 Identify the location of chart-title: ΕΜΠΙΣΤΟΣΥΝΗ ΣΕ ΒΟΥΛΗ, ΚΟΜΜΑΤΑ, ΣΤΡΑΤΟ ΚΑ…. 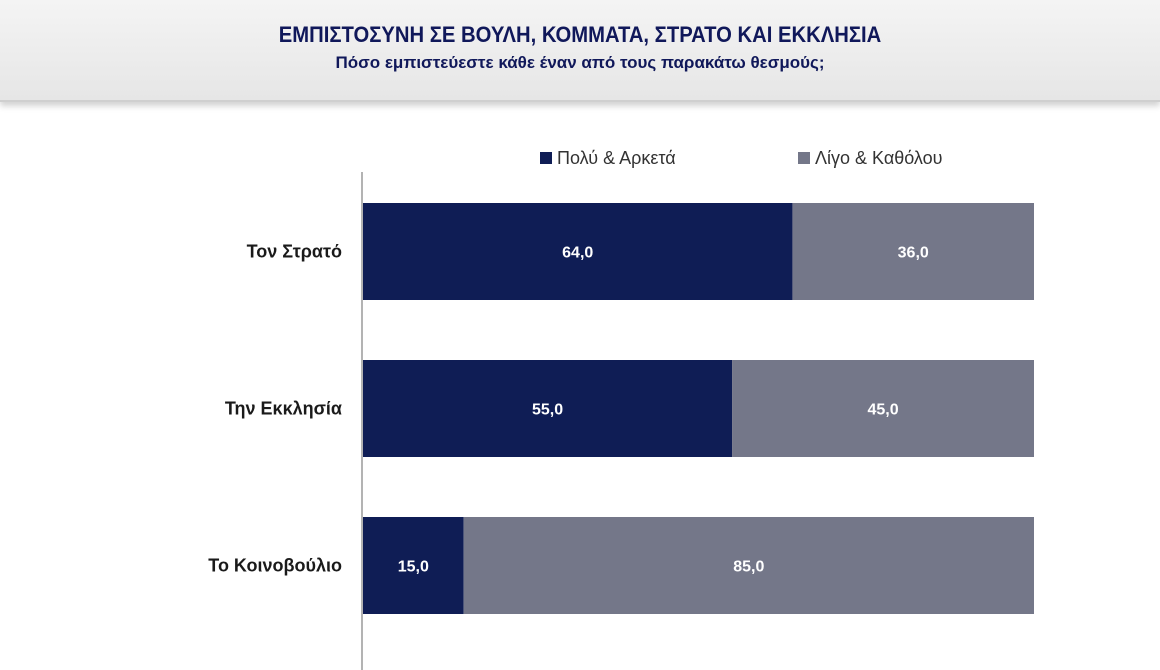
(580, 34).